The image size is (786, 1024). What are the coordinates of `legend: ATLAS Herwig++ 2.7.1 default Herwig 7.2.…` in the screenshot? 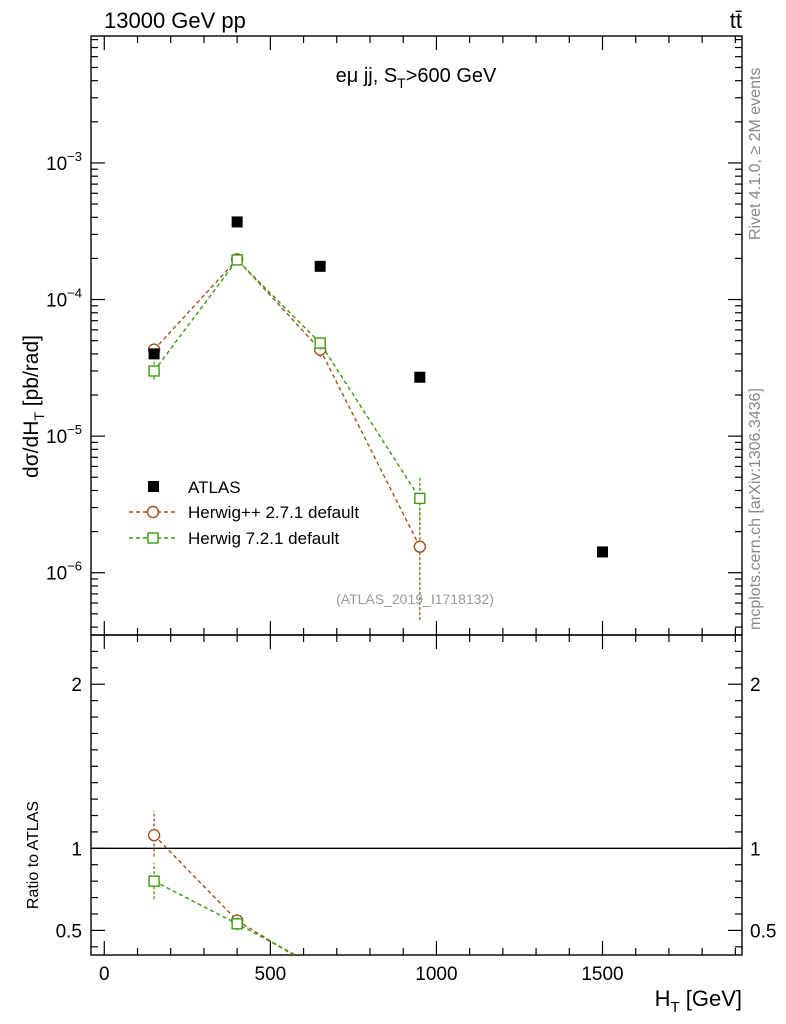 It's located at (244, 513).